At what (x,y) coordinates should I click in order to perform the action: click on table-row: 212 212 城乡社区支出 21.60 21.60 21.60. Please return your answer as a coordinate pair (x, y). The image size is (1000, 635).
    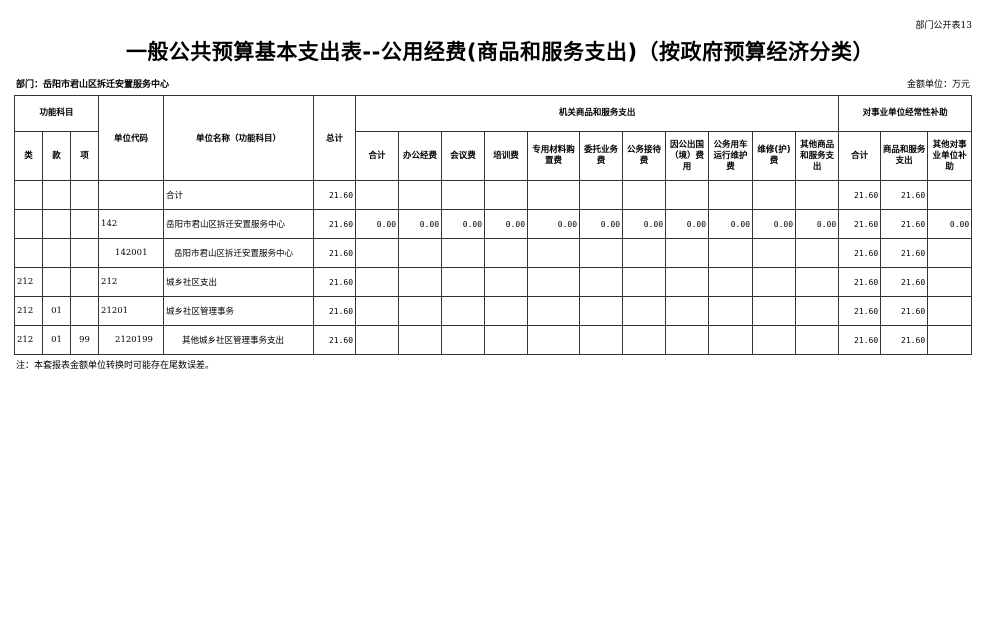
    Looking at the image, I should click on (493, 282).